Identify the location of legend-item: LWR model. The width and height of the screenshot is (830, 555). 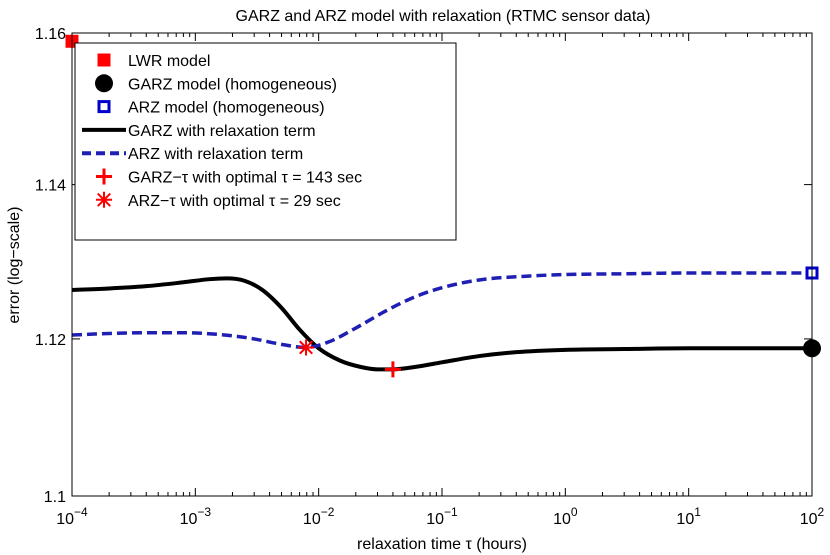
(153, 61).